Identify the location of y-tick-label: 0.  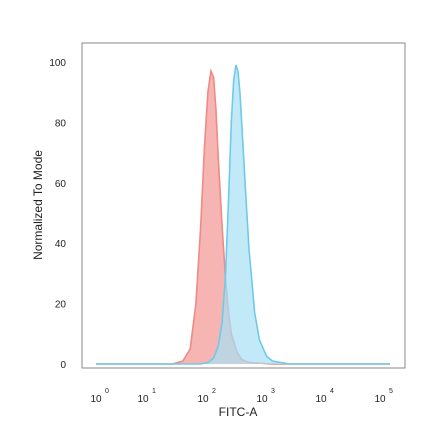
(63, 365).